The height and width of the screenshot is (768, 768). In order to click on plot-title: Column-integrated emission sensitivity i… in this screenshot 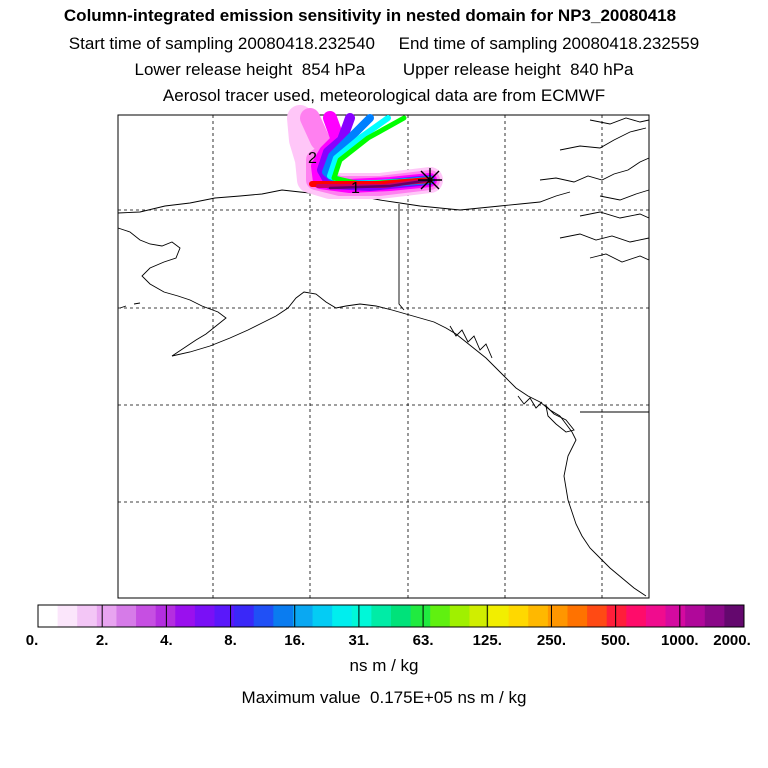, I will do `click(370, 15)`.